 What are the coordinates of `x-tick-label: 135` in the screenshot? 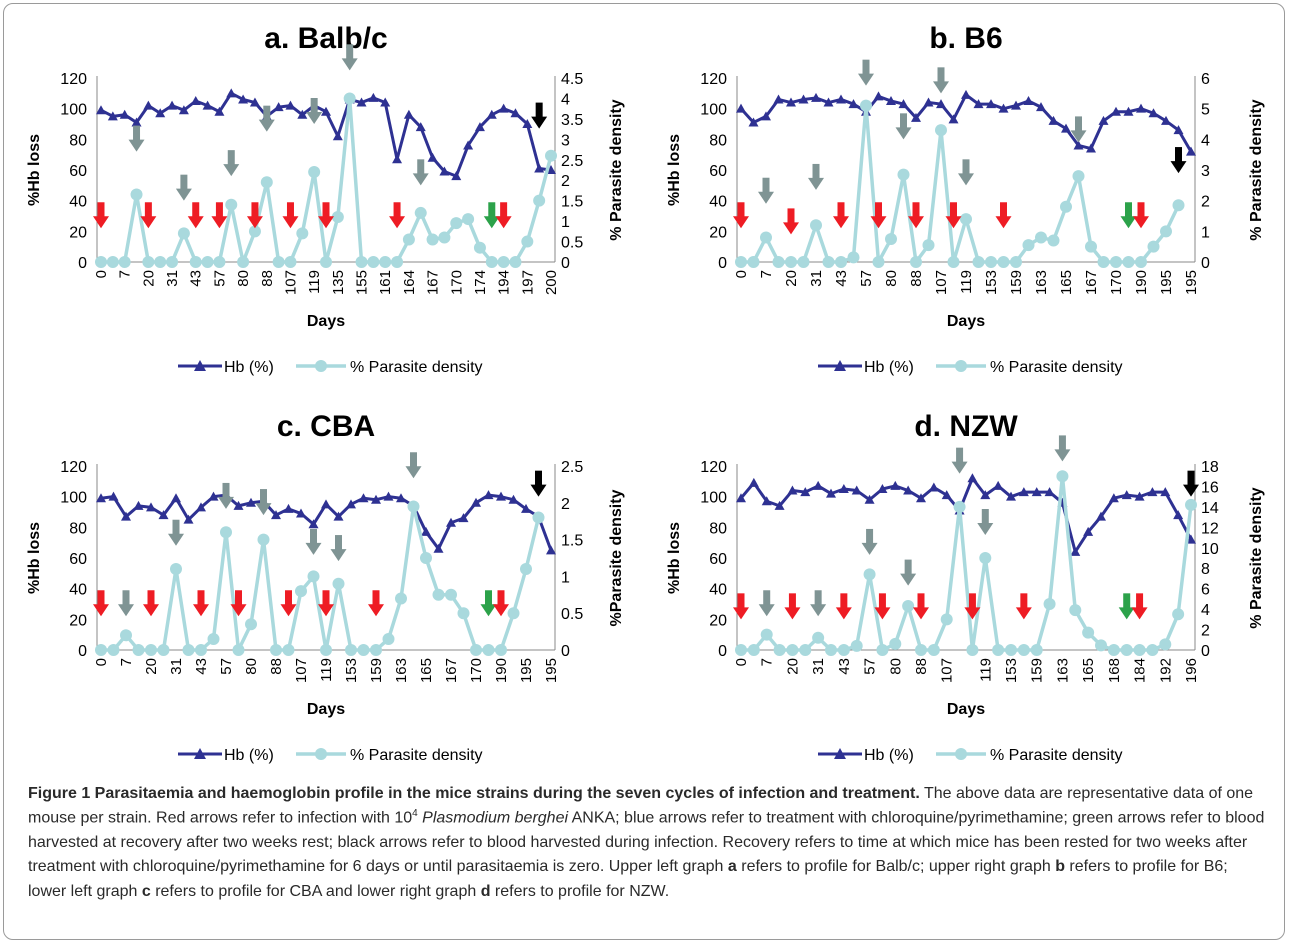 It's located at (338, 282).